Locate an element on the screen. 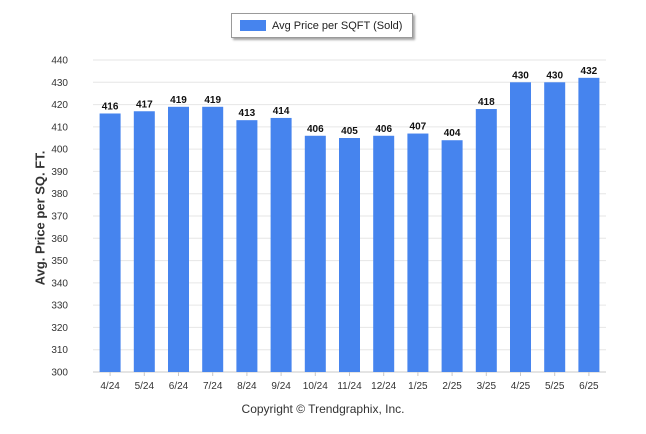  data-label: 417 is located at coordinates (144, 104).